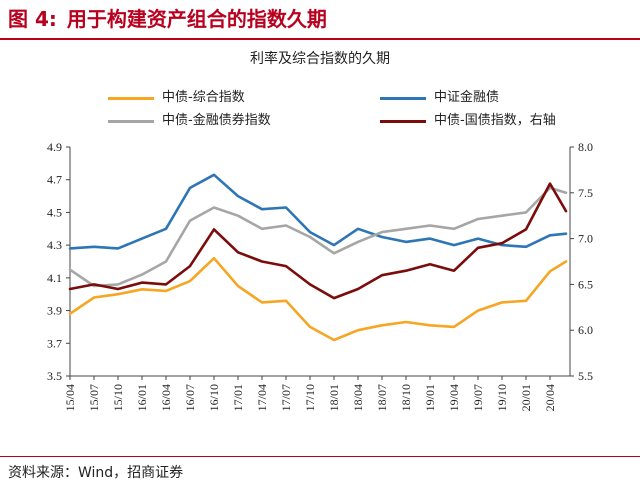 This screenshot has height=495, width=640. Describe the element at coordinates (54, 147) in the screenshot. I see `left-axis-tick-label: 4.9` at that location.